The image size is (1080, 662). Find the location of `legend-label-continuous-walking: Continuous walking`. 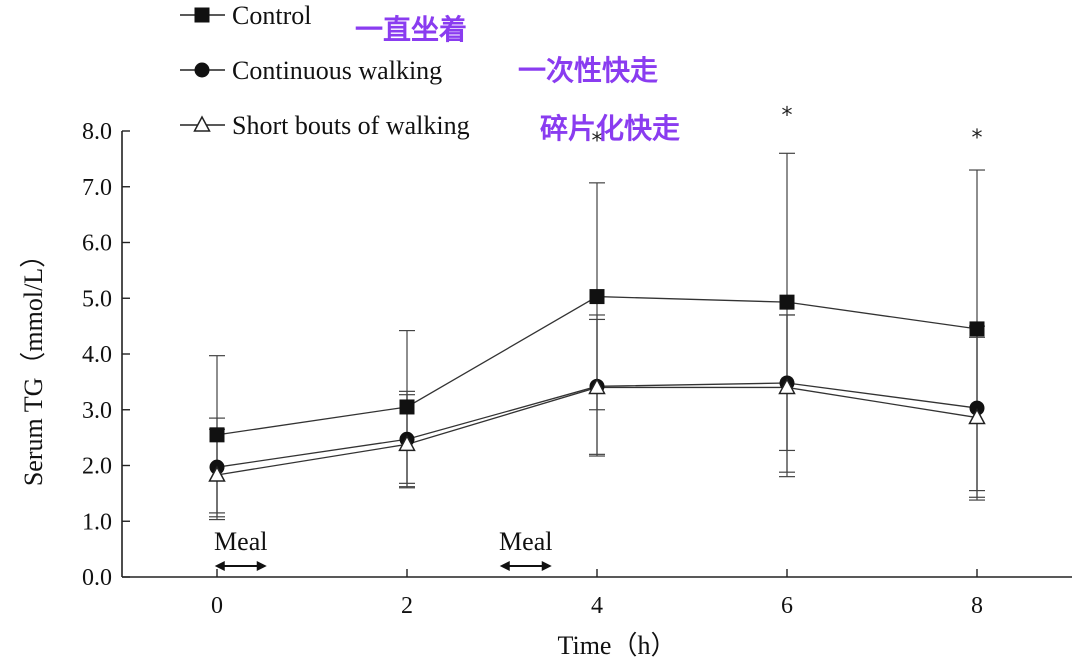

legend-label-continuous-walking: Continuous walking is located at coordinates (337, 70).